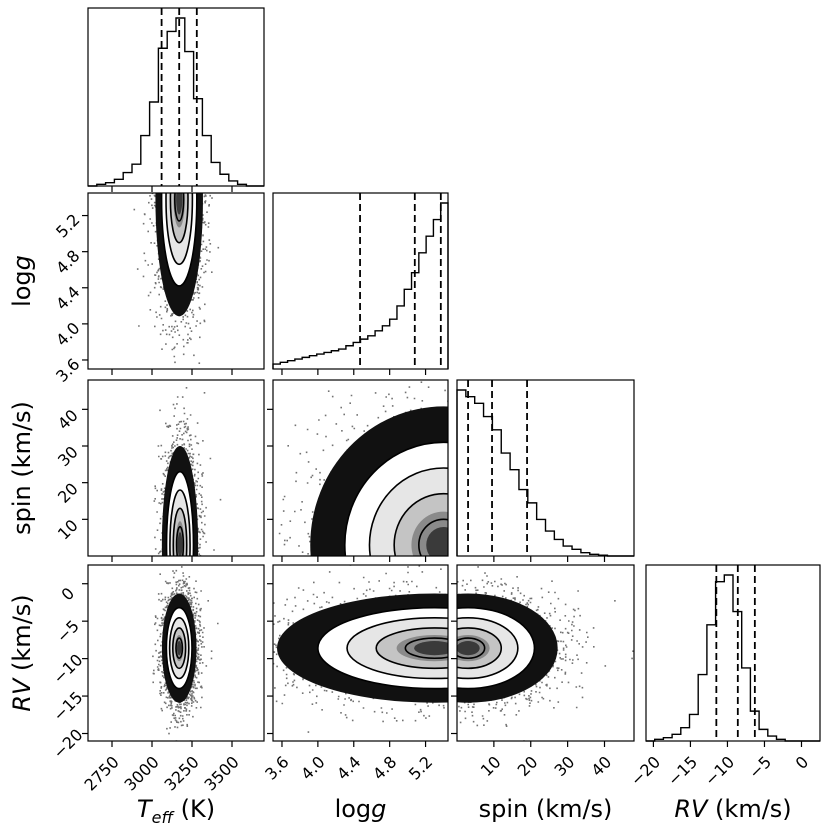 The width and height of the screenshot is (831, 831). What do you see at coordinates (565, 766) in the screenshot?
I see `x-tick-label: 30` at bounding box center [565, 766].